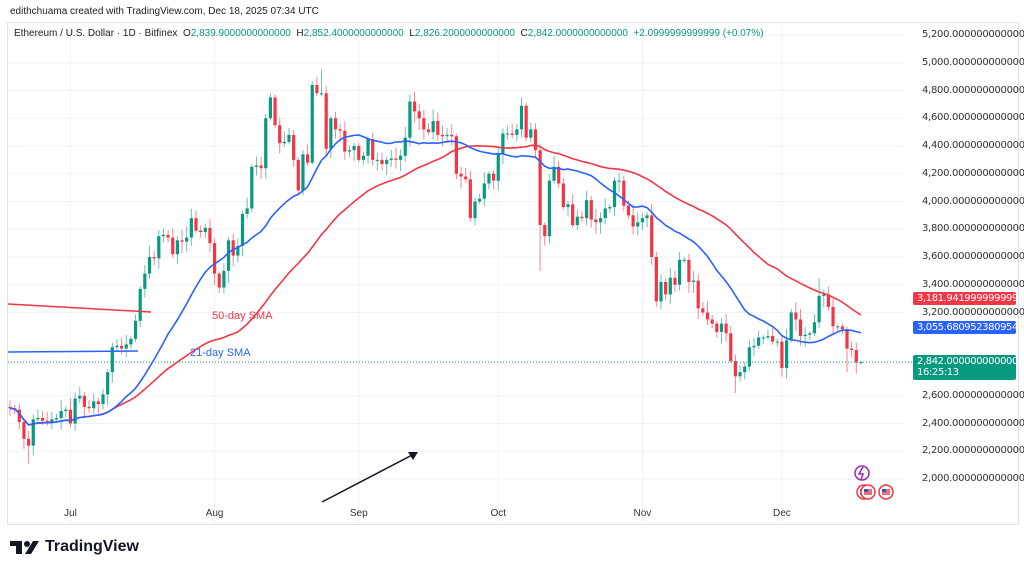 Image resolution: width=1024 pixels, height=571 pixels. I want to click on us-flag-canton, so click(866, 490).